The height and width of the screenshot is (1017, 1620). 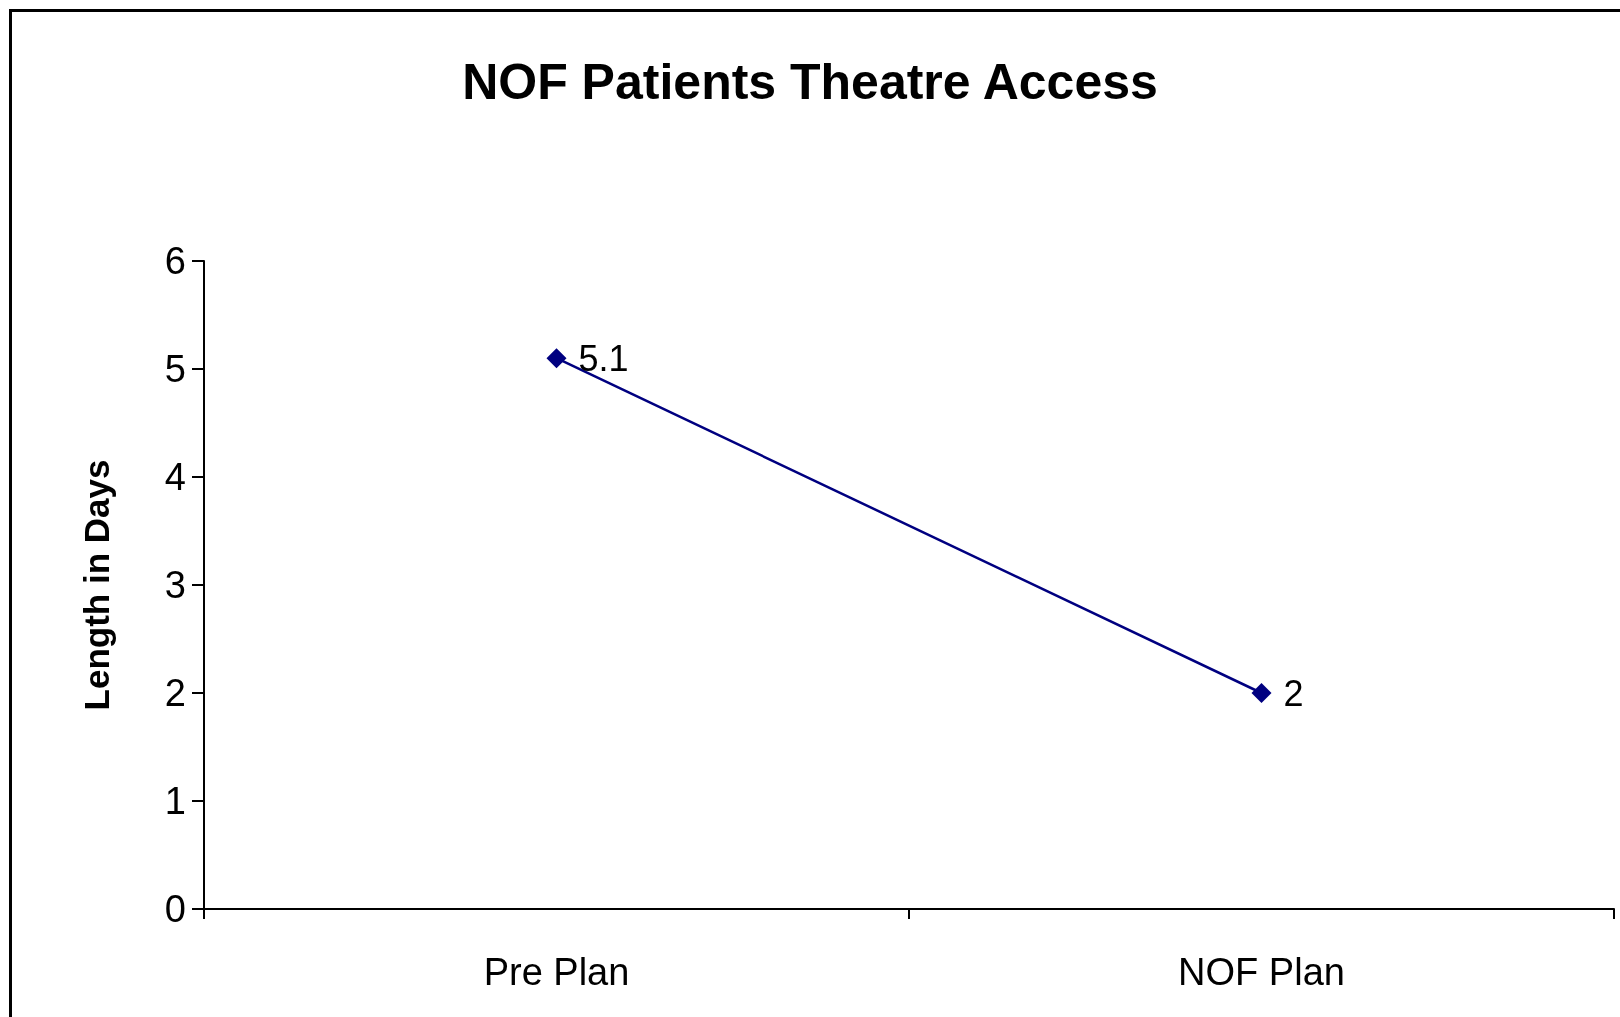 What do you see at coordinates (175, 369) in the screenshot?
I see `y-tick-label: 5` at bounding box center [175, 369].